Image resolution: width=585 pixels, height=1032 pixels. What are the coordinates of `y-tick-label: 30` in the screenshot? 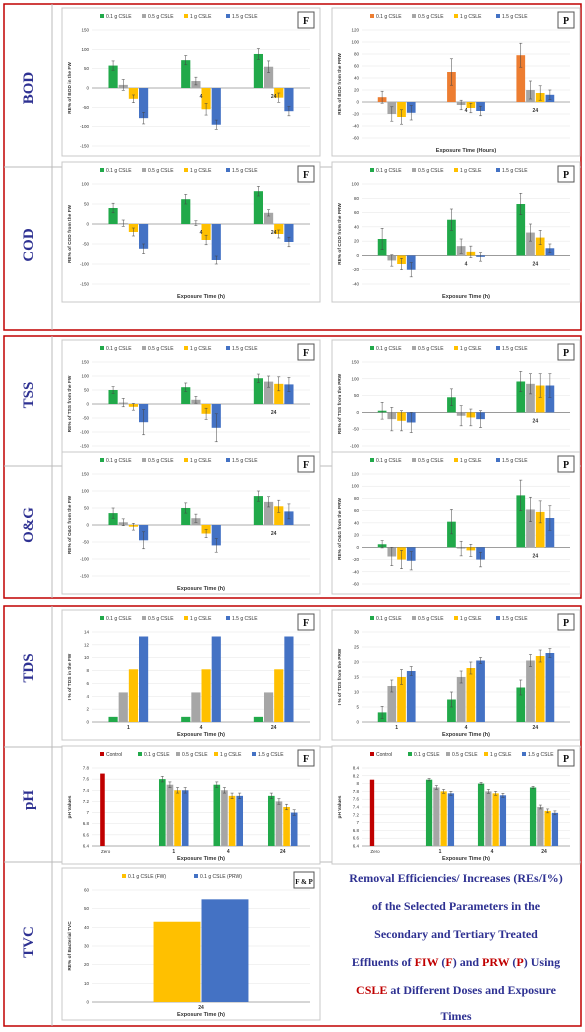 It's located at (87, 946).